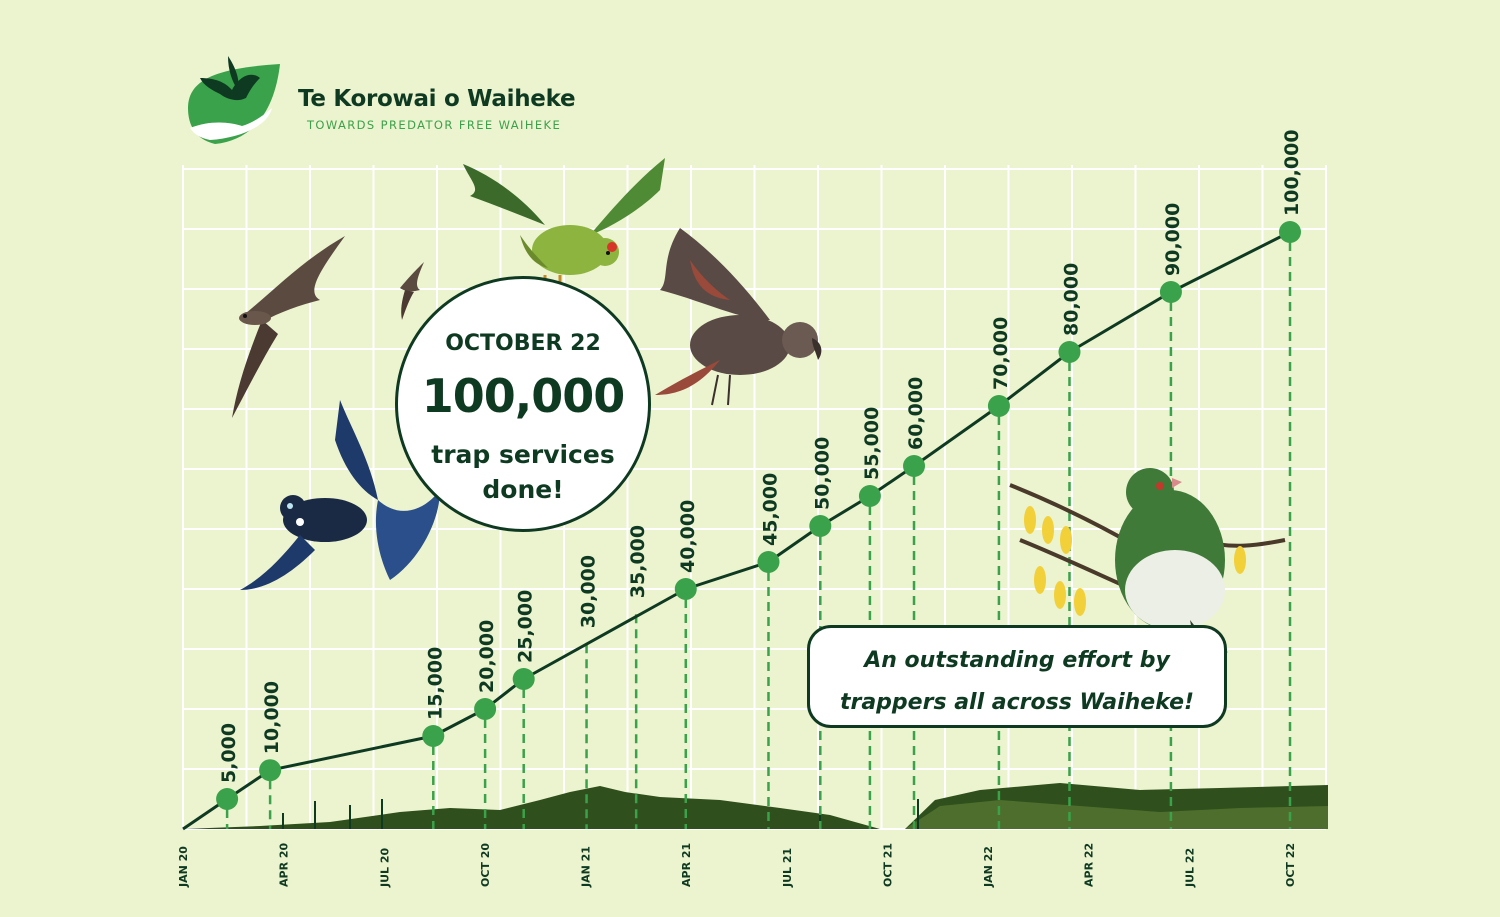  What do you see at coordinates (531, 807) in the screenshot?
I see `hill-left` at bounding box center [531, 807].